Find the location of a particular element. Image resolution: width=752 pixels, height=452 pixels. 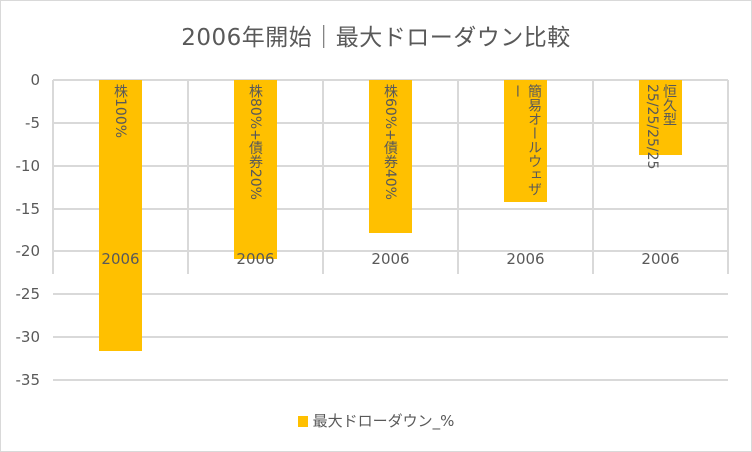

y-tick: -10 is located at coordinates (28, 166).